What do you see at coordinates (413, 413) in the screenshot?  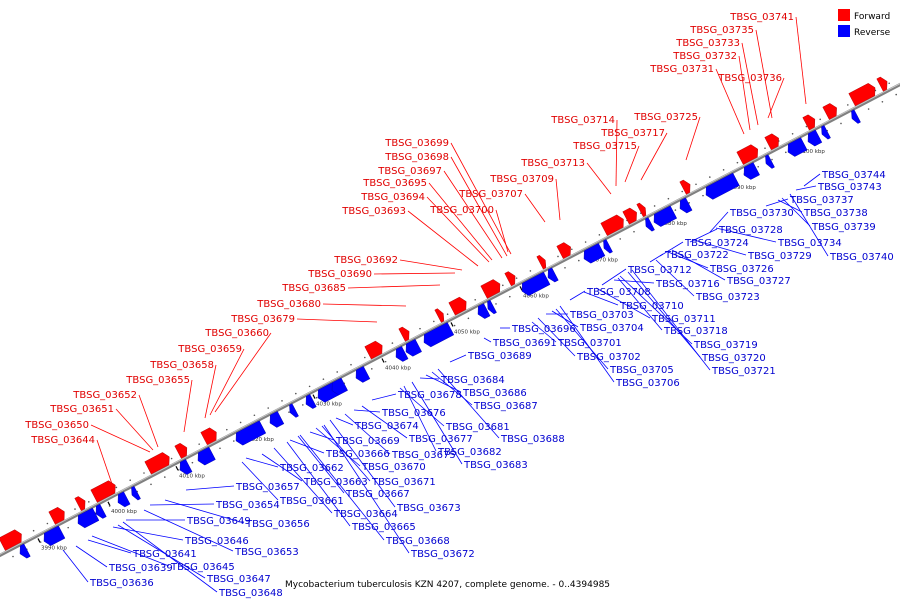 I see `reverse-gene-label: TBSG_03676` at bounding box center [413, 413].